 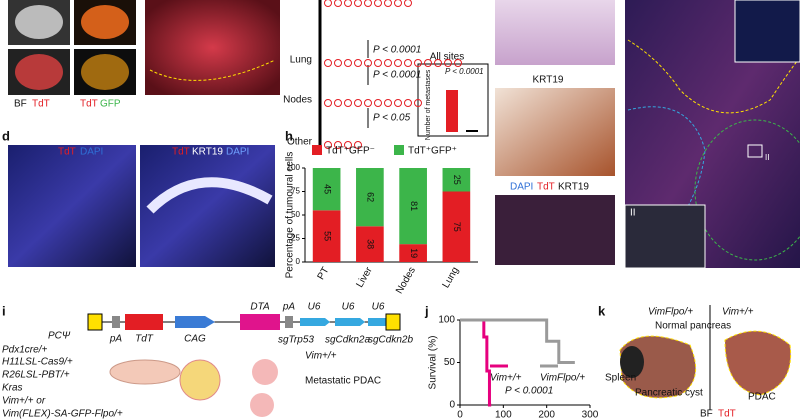 I want to click on panel-c: KRT19 DAPI TdT KRT19, so click(x=555, y=132).